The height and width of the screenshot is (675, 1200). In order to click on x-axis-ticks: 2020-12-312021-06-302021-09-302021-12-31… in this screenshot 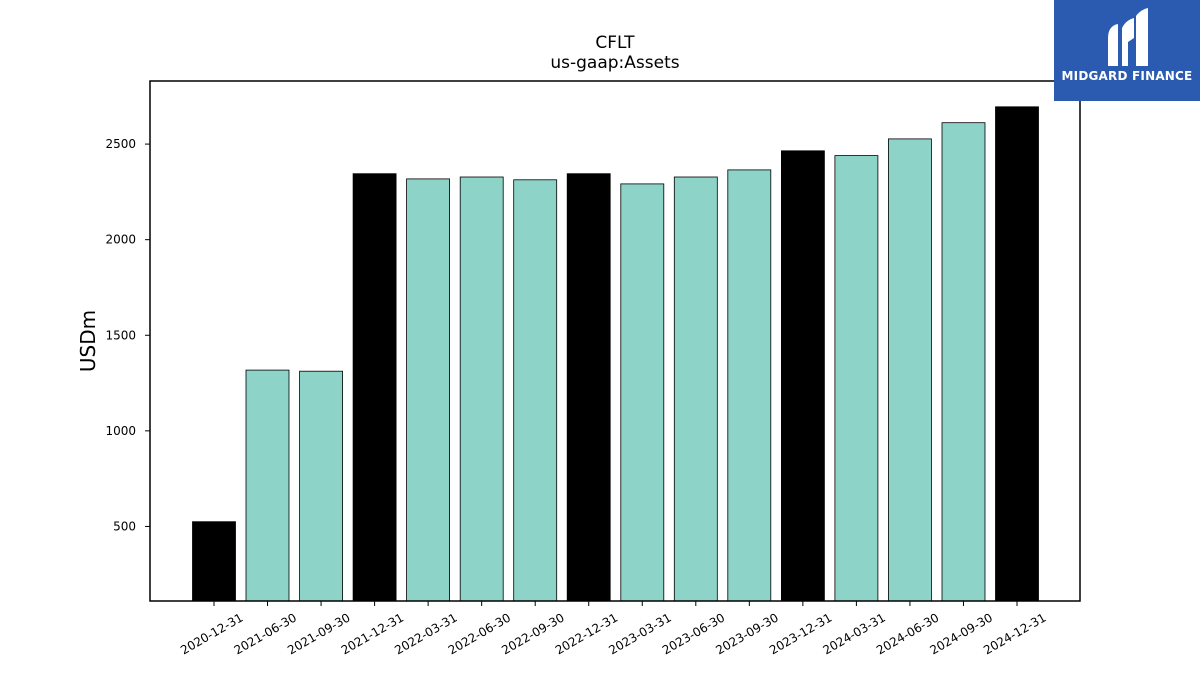, I will do `click(613, 629)`.